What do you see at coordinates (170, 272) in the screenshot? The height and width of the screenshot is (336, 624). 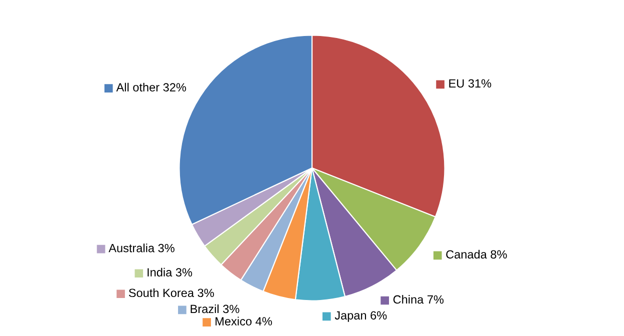 I see `legend-label: India 3%` at bounding box center [170, 272].